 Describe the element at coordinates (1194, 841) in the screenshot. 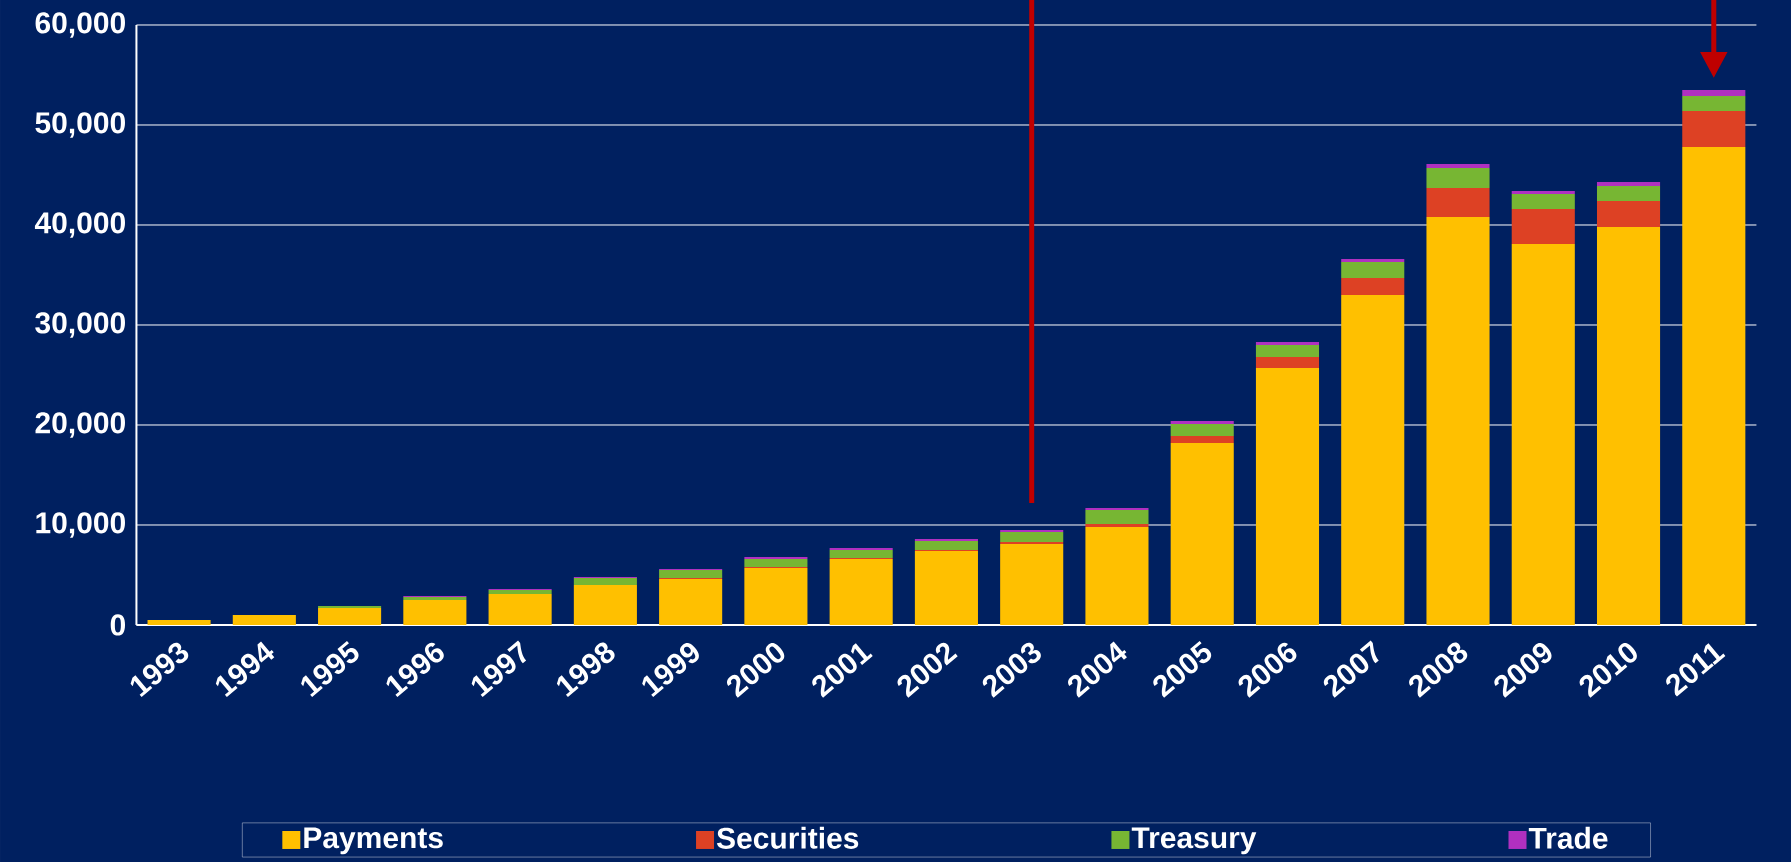

I see `legend-label: Treasury` at that location.